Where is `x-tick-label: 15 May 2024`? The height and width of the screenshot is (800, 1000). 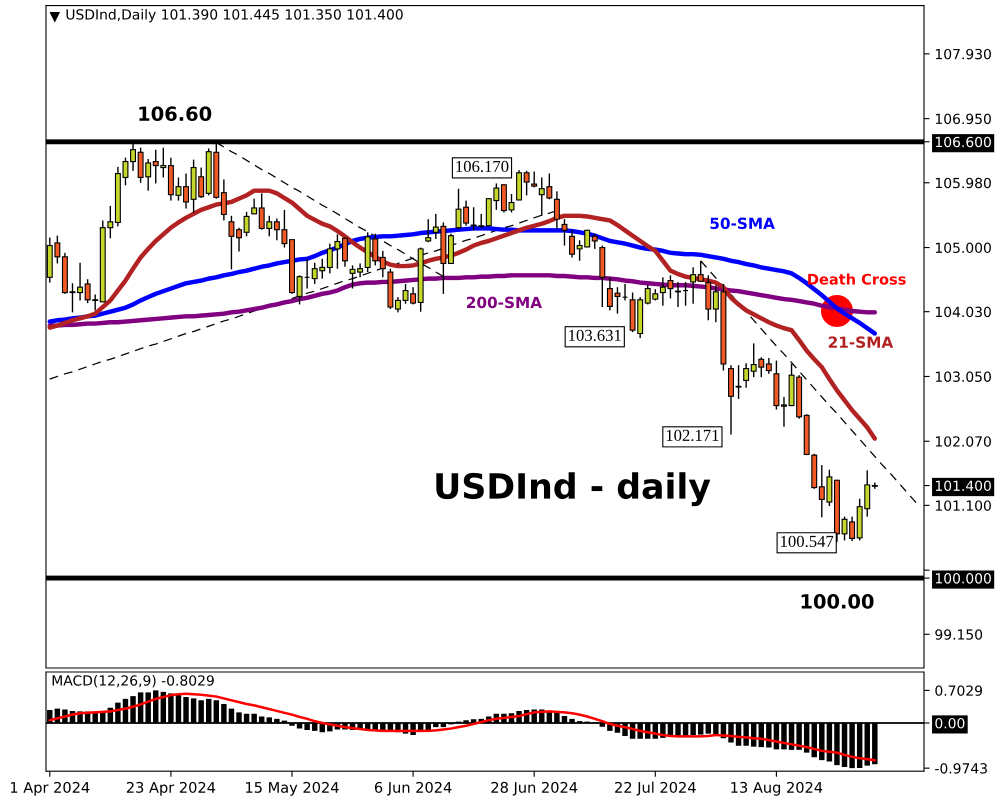
x-tick-label: 15 May 2024 is located at coordinates (292, 789).